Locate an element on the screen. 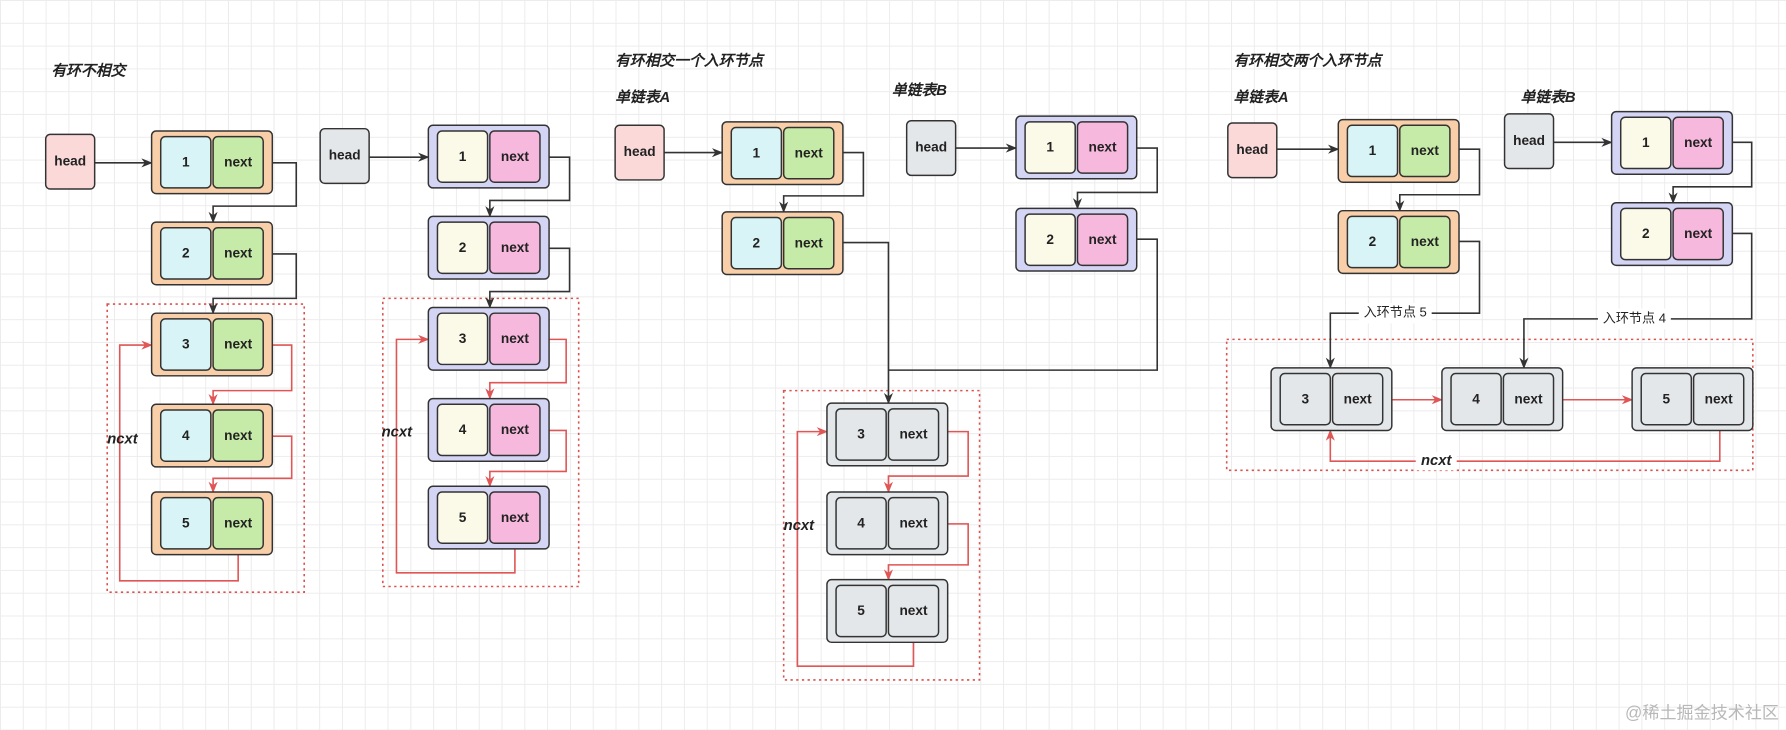 This screenshot has height=730, width=1786. cycle-node-5: 5 next is located at coordinates (887, 611).